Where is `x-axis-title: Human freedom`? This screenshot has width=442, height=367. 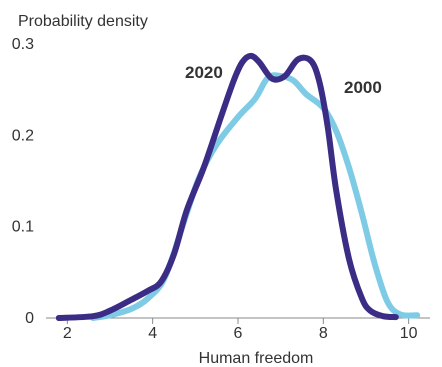 x-axis-title: Human freedom is located at coordinates (256, 358).